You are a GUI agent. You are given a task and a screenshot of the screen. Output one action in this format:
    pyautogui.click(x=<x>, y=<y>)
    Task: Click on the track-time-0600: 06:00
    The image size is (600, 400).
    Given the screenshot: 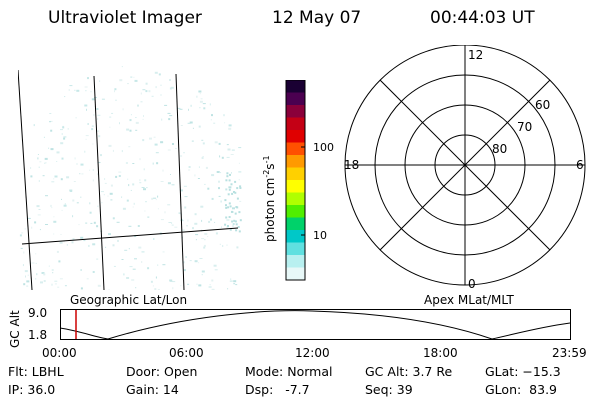 What is the action you would take?
    pyautogui.click(x=186, y=353)
    